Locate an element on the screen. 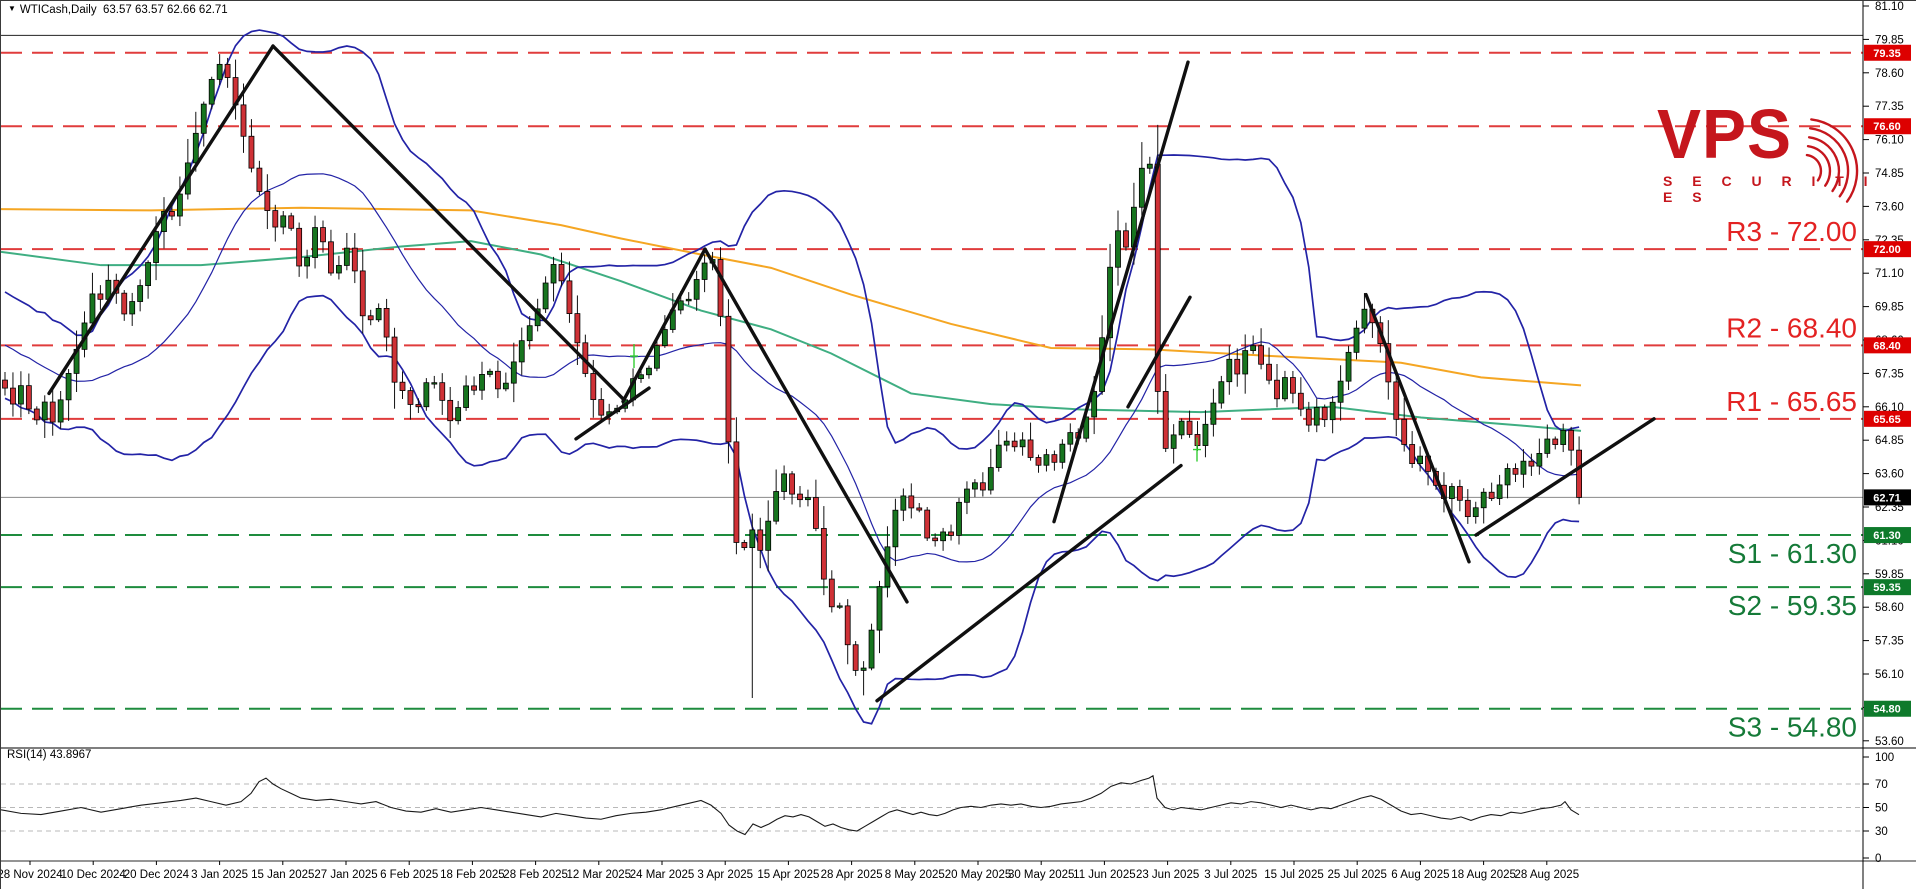  date-label: 8 May 2025 is located at coordinates (915, 875).